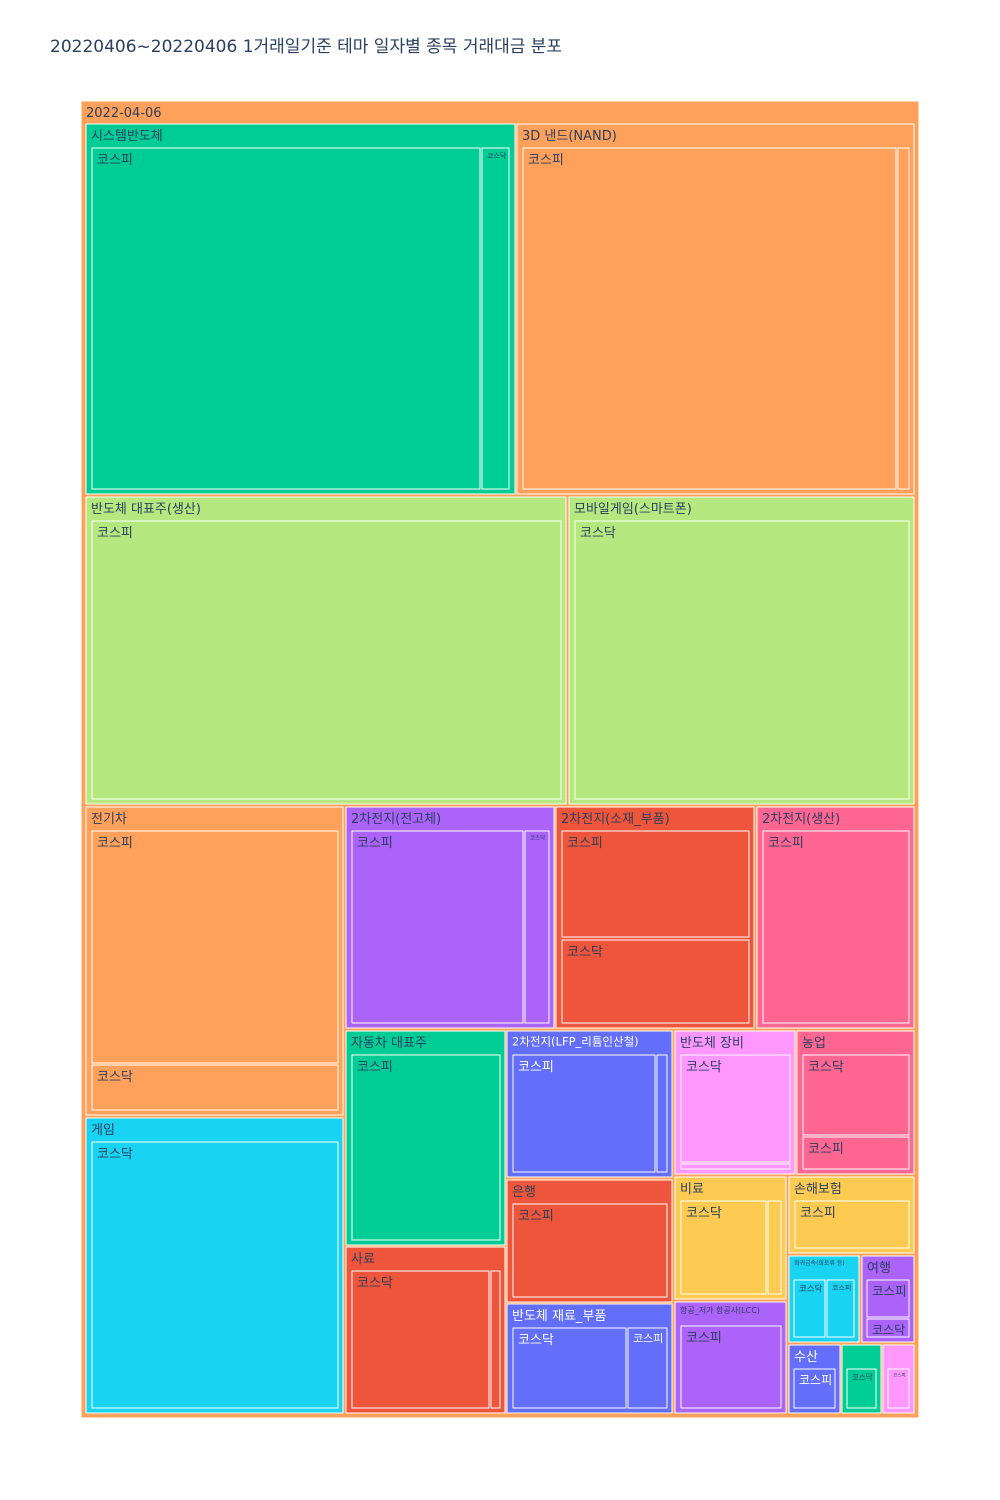  What do you see at coordinates (127, 136) in the screenshot?
I see `treemap-theme-label: 시스템반도체` at bounding box center [127, 136].